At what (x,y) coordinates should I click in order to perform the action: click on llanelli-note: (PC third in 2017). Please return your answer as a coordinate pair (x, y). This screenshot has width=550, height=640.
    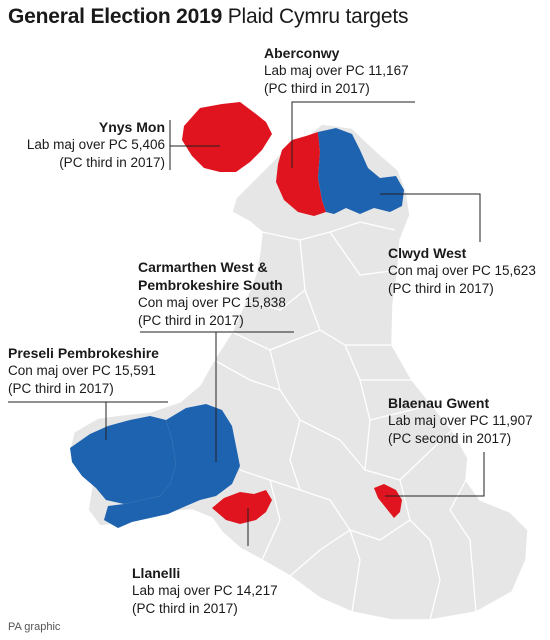
    Looking at the image, I should click on (185, 608).